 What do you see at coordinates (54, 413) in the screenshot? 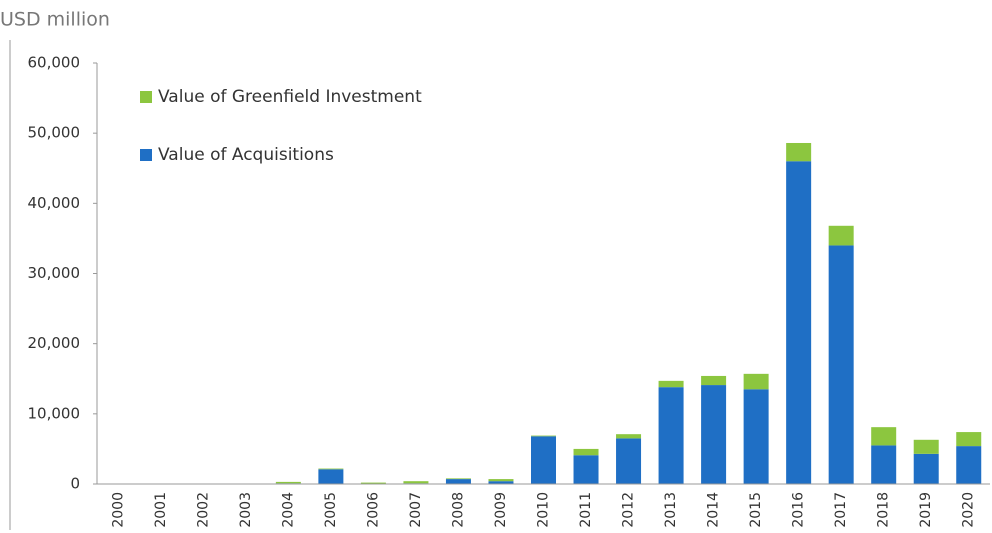
I see `y-tick-label: 10,000` at bounding box center [54, 413].